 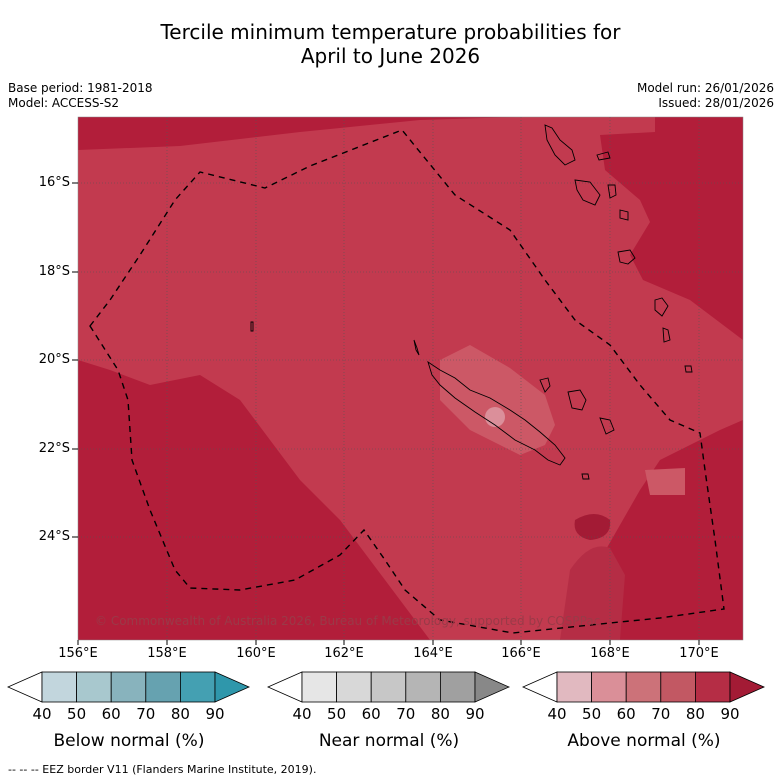 What do you see at coordinates (78, 653) in the screenshot?
I see `lon-label-156e: 156°E` at bounding box center [78, 653].